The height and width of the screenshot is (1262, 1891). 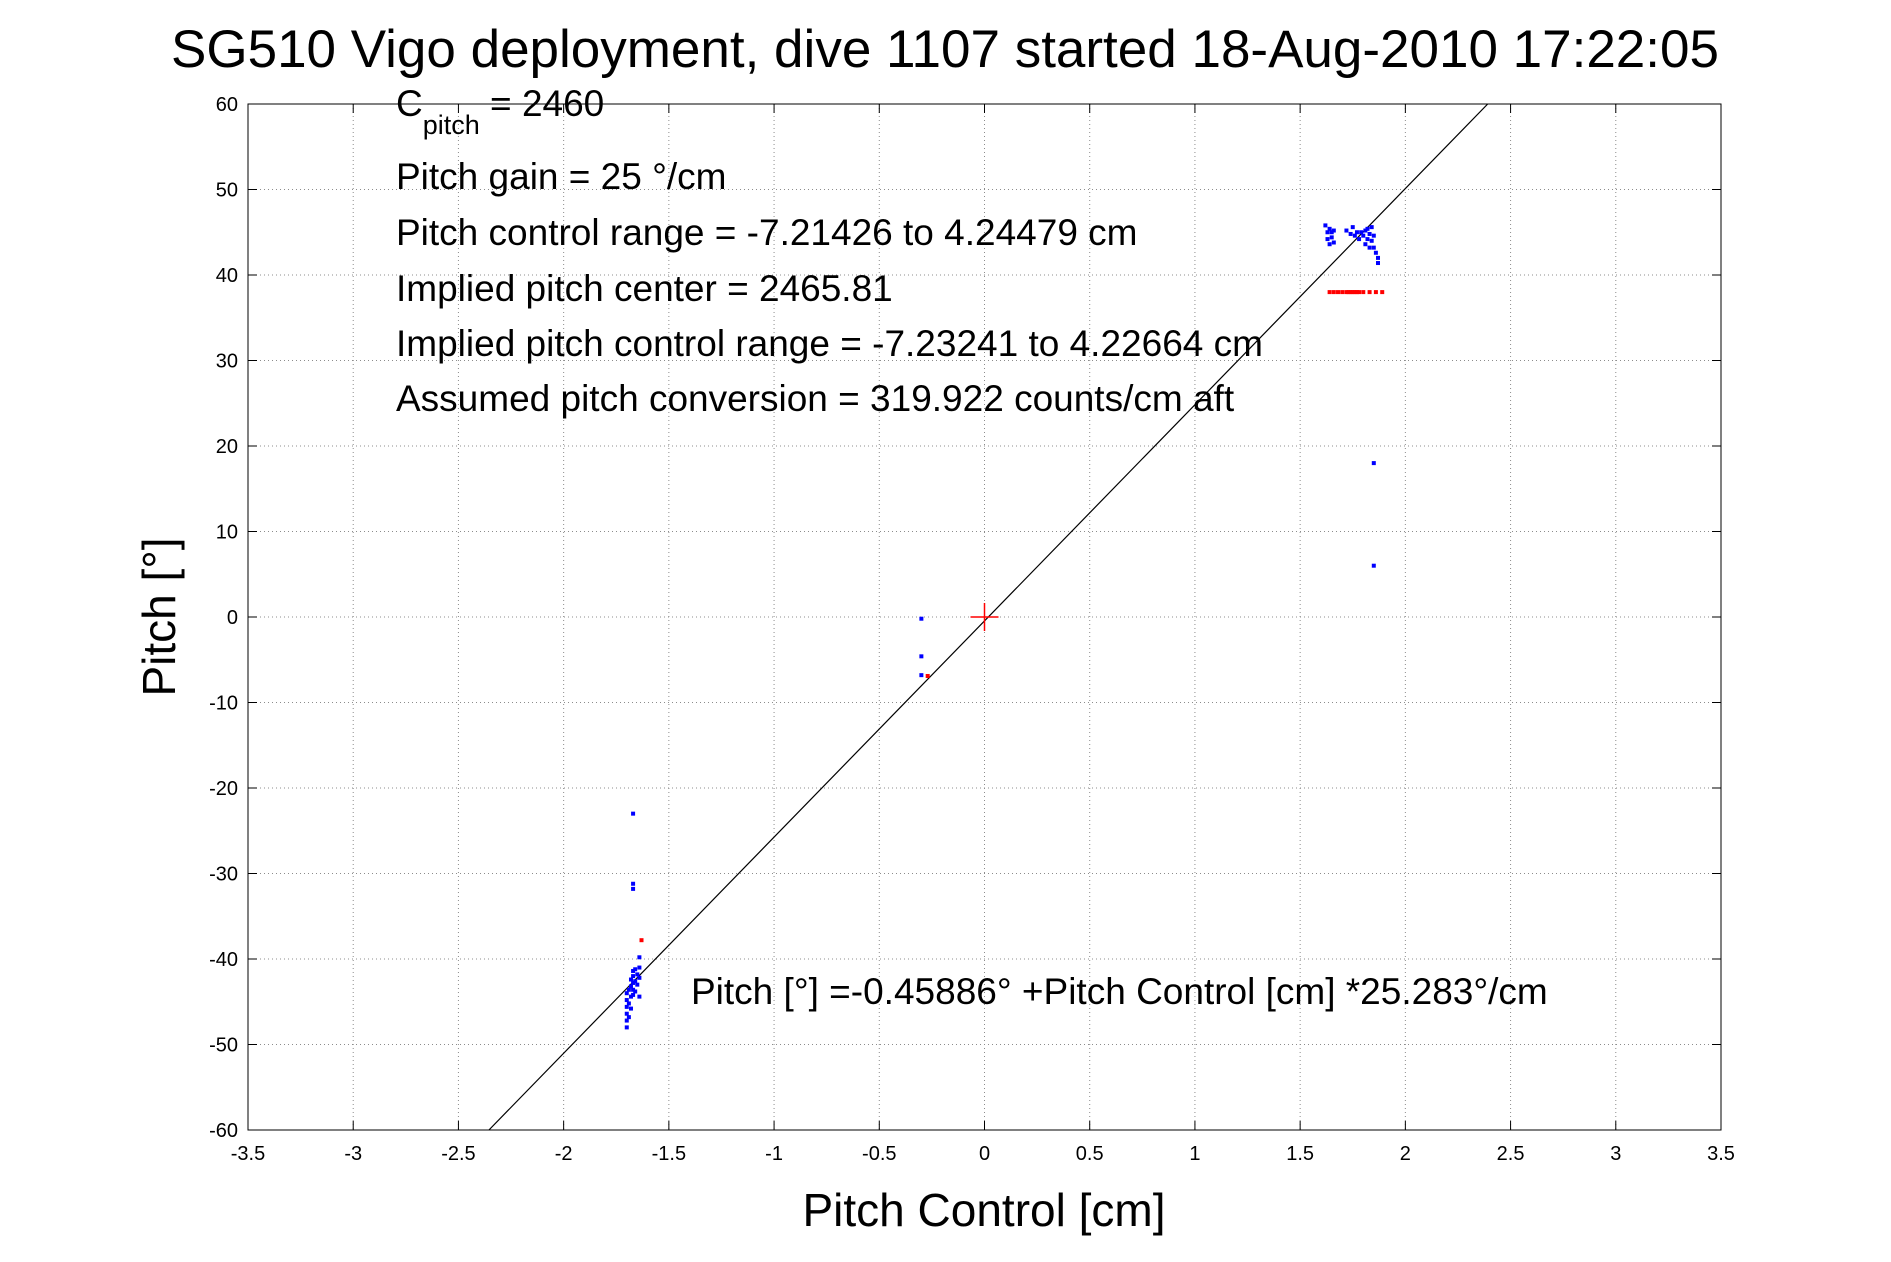 I want to click on y-tick-label: 0, so click(x=232, y=618).